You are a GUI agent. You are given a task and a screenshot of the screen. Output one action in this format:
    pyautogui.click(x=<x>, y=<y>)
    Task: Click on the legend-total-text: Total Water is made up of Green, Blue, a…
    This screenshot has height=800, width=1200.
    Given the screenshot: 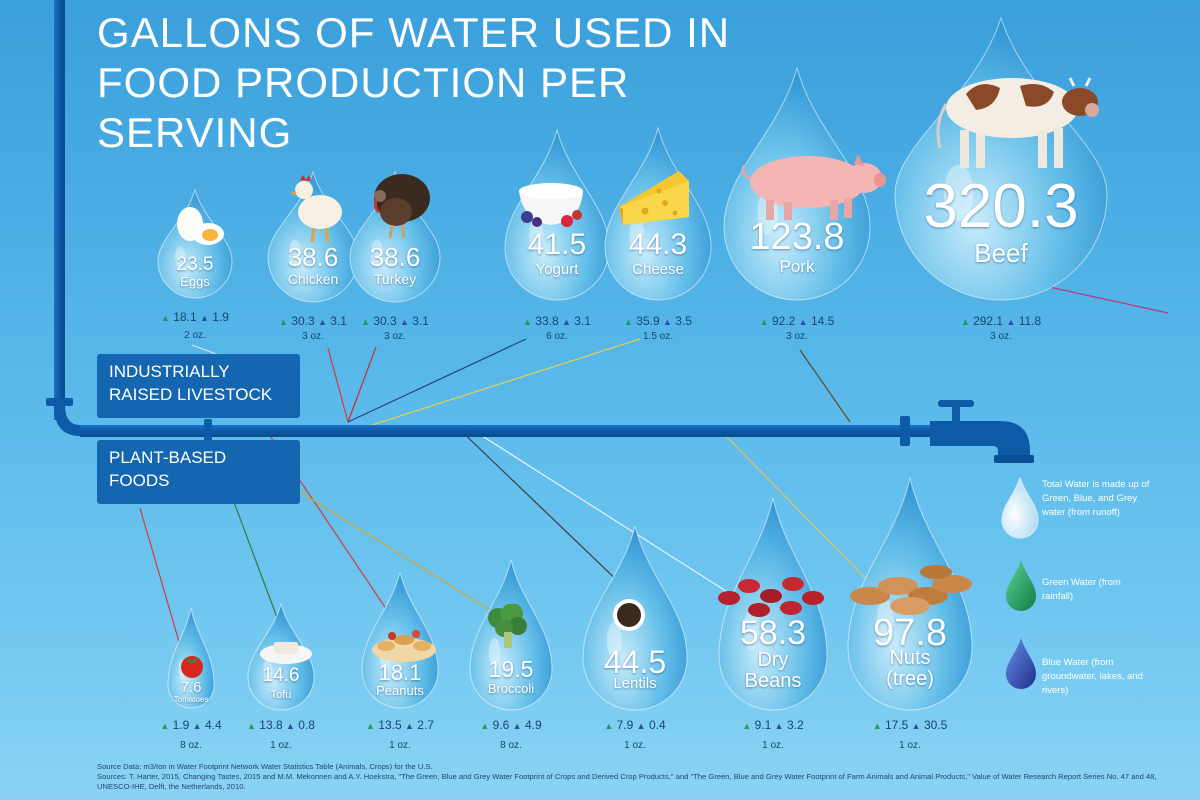 What is the action you would take?
    pyautogui.click(x=1096, y=498)
    